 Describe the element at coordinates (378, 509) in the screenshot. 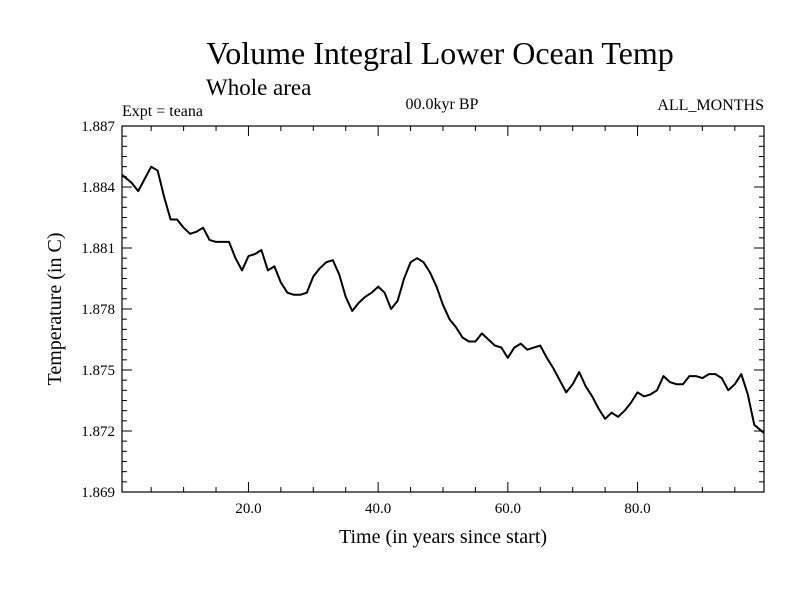

I see `x-tick-label: 40.0` at that location.